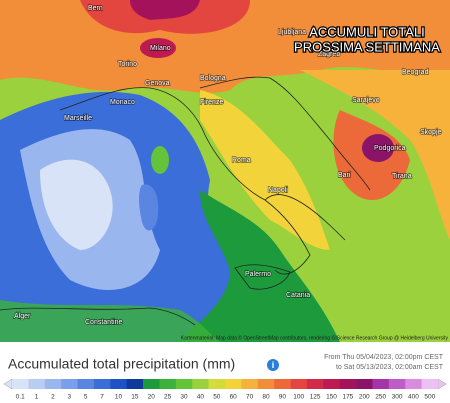  I want to click on colorbar-tick-label: 10, so click(119, 397).